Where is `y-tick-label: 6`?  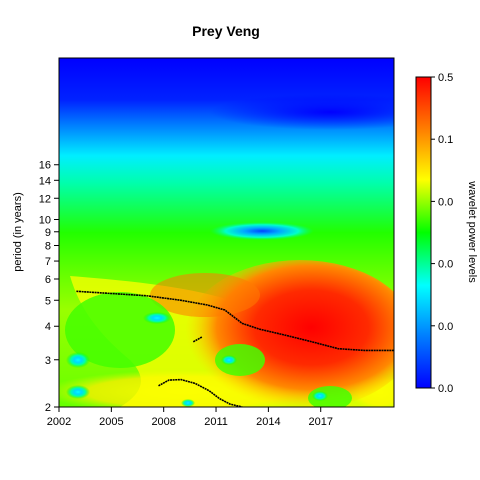 y-tick-label: 6 is located at coordinates (48, 280).